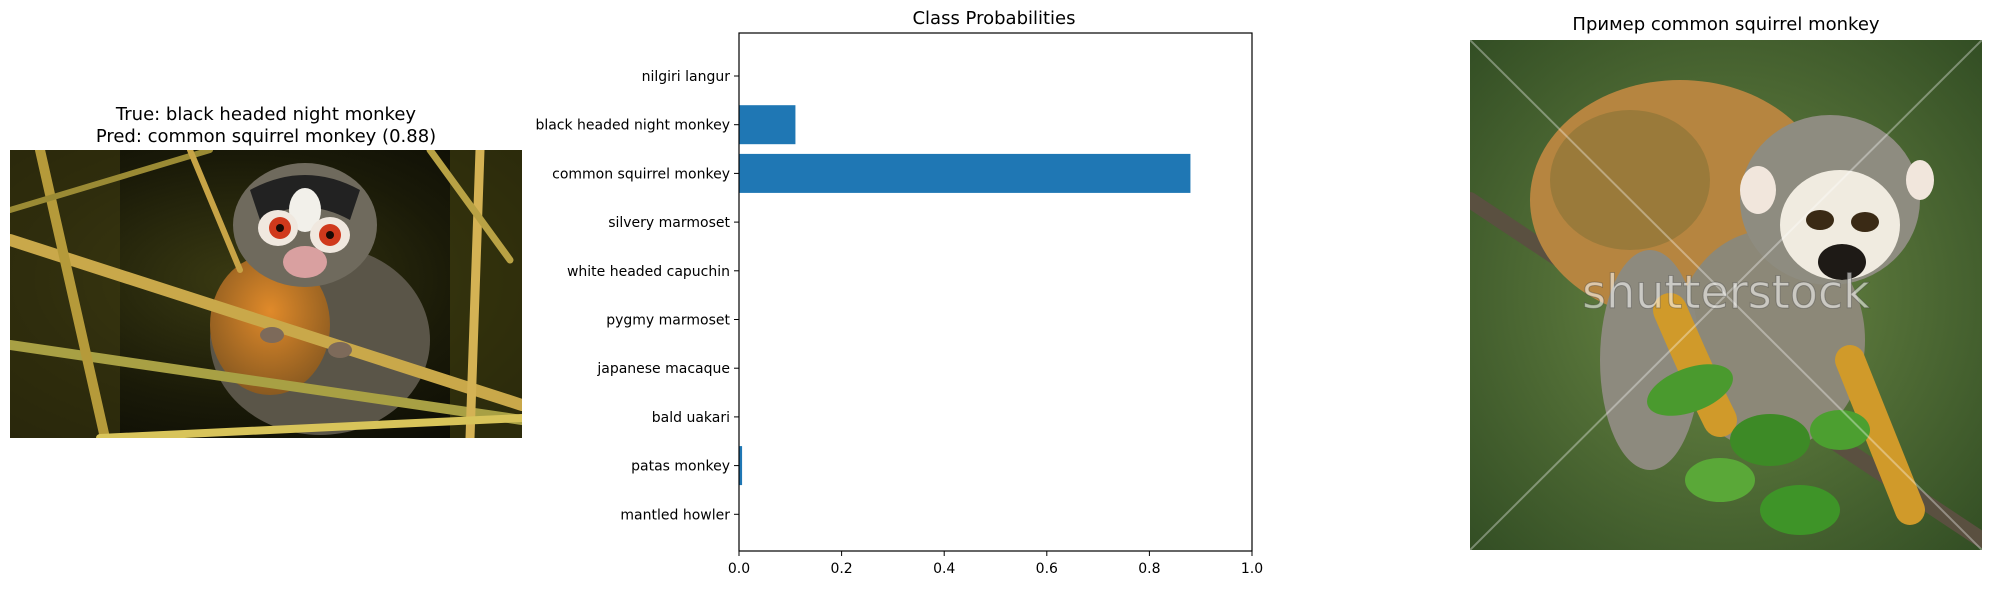 The image size is (1990, 590). What do you see at coordinates (1047, 569) in the screenshot?
I see `x-tick-label: 0.6` at bounding box center [1047, 569].